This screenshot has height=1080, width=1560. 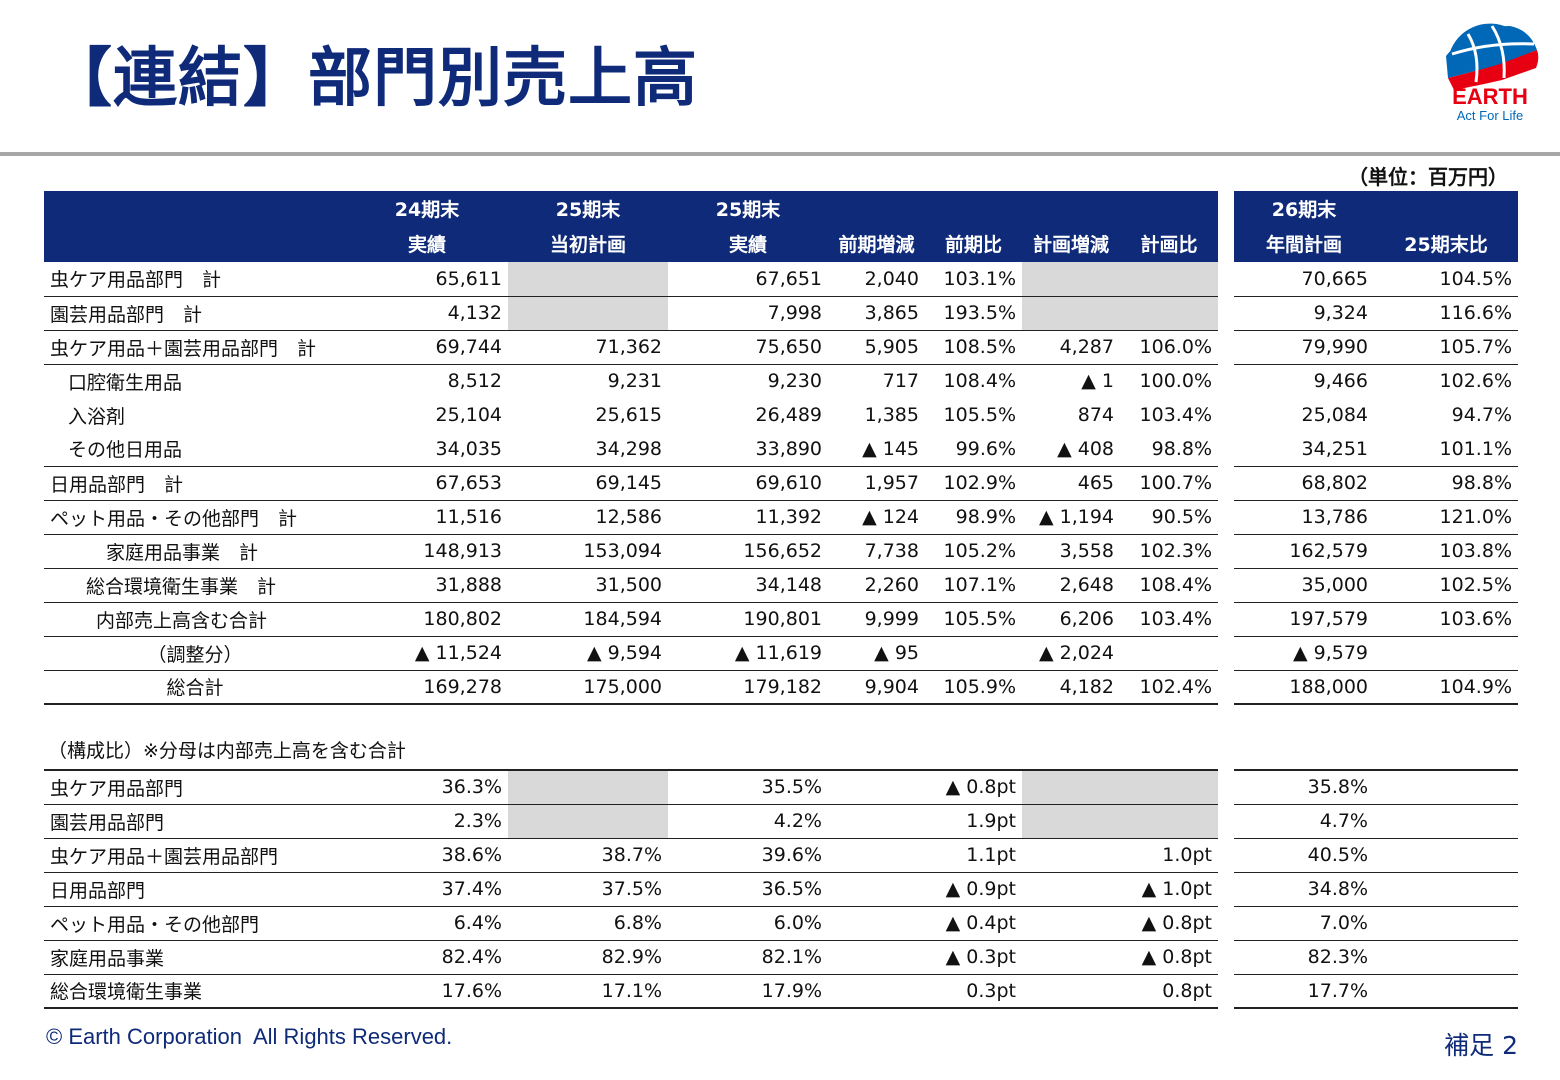 I want to click on table-cell: 69,145, so click(x=588, y=483).